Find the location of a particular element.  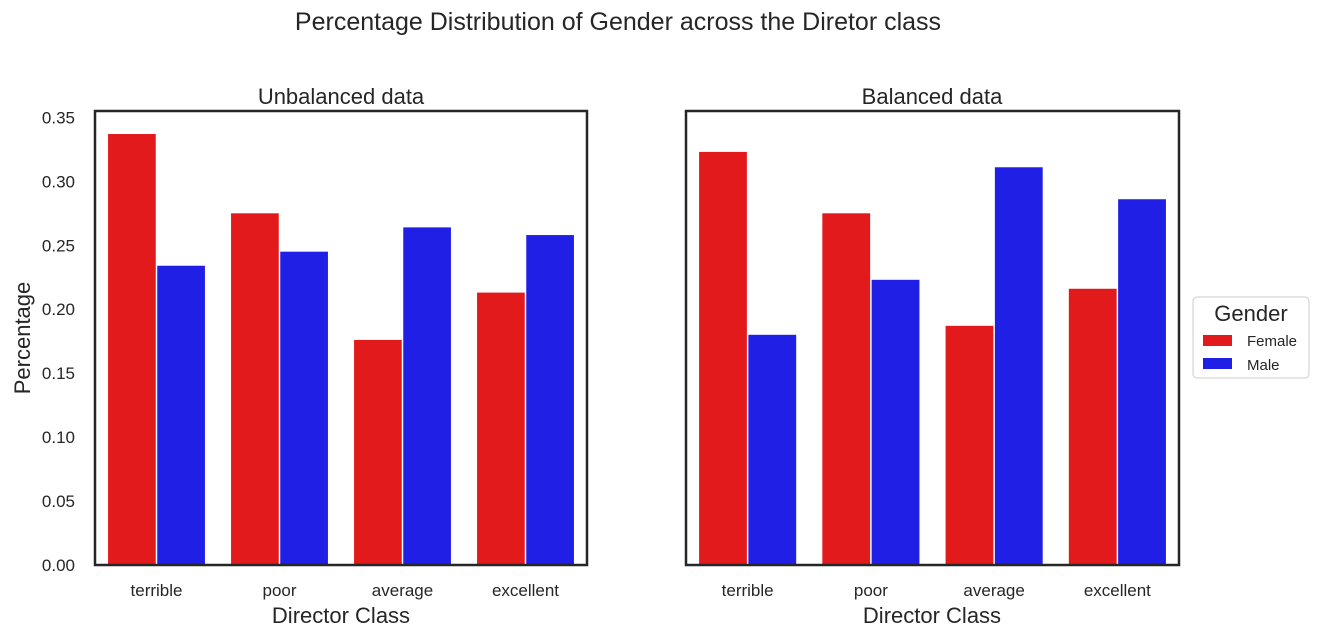

legend: Gender Female Male is located at coordinates (1251, 337).